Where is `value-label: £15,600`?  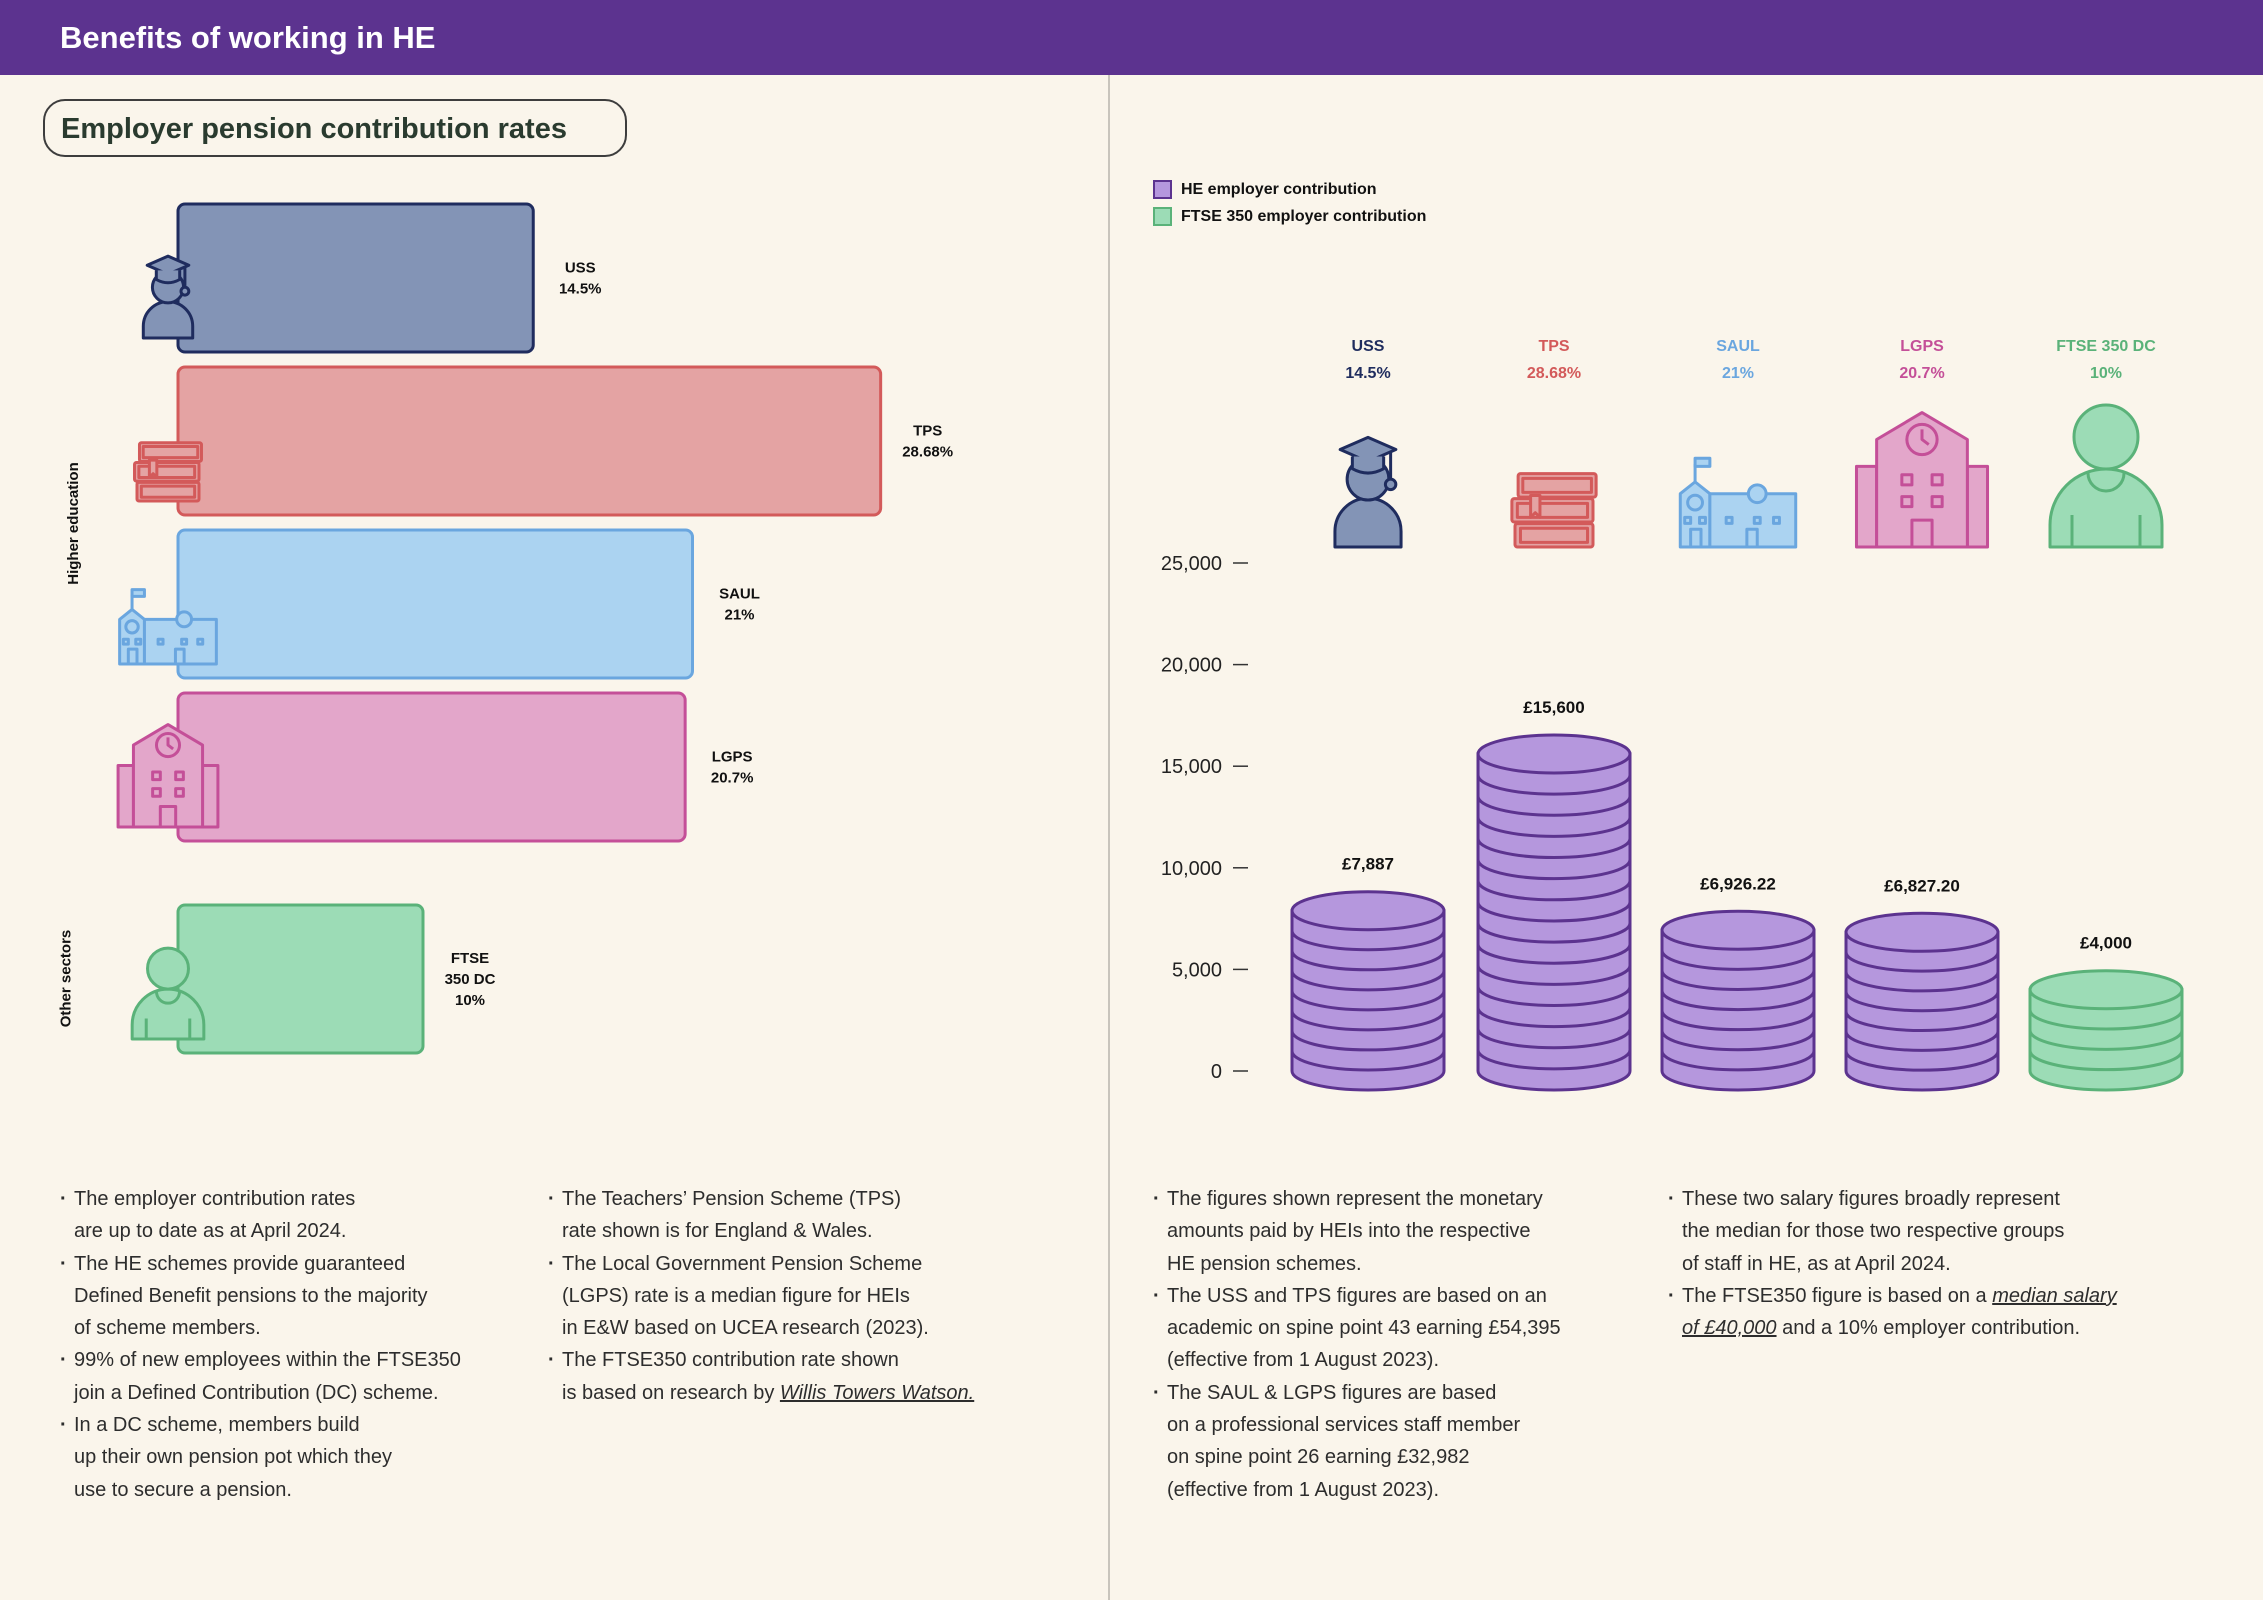
value-label: £15,600 is located at coordinates (1553, 707).